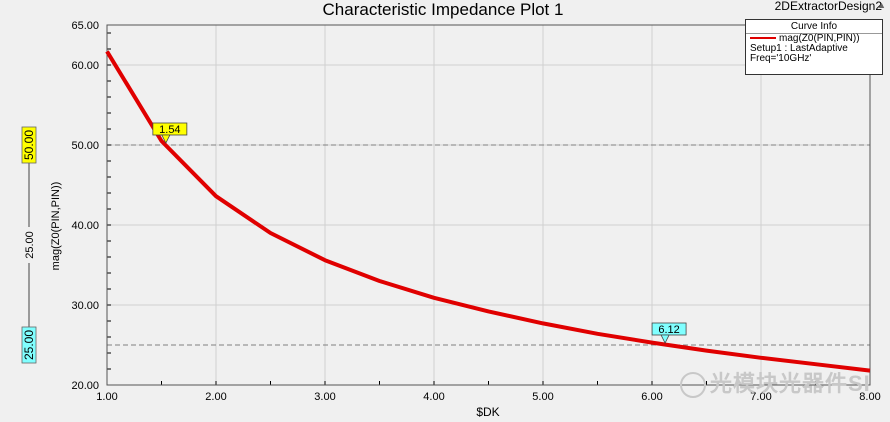 The width and height of the screenshot is (890, 422). I want to click on watermark-text: 光模块光器件SI, so click(790, 383).